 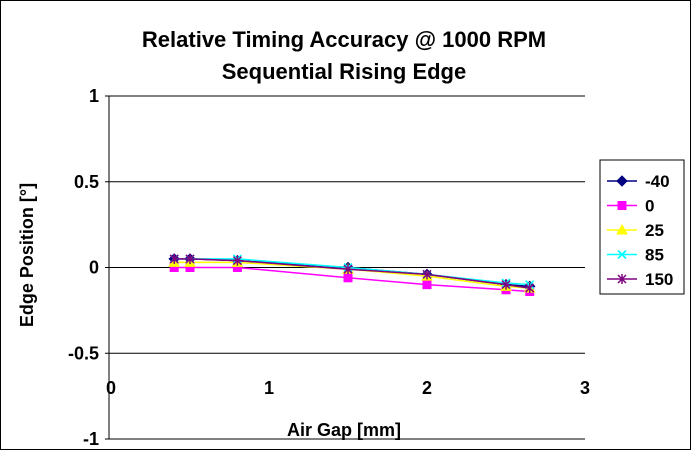 I want to click on chart-subtitle: Sequential Rising Edge, so click(x=344, y=71).